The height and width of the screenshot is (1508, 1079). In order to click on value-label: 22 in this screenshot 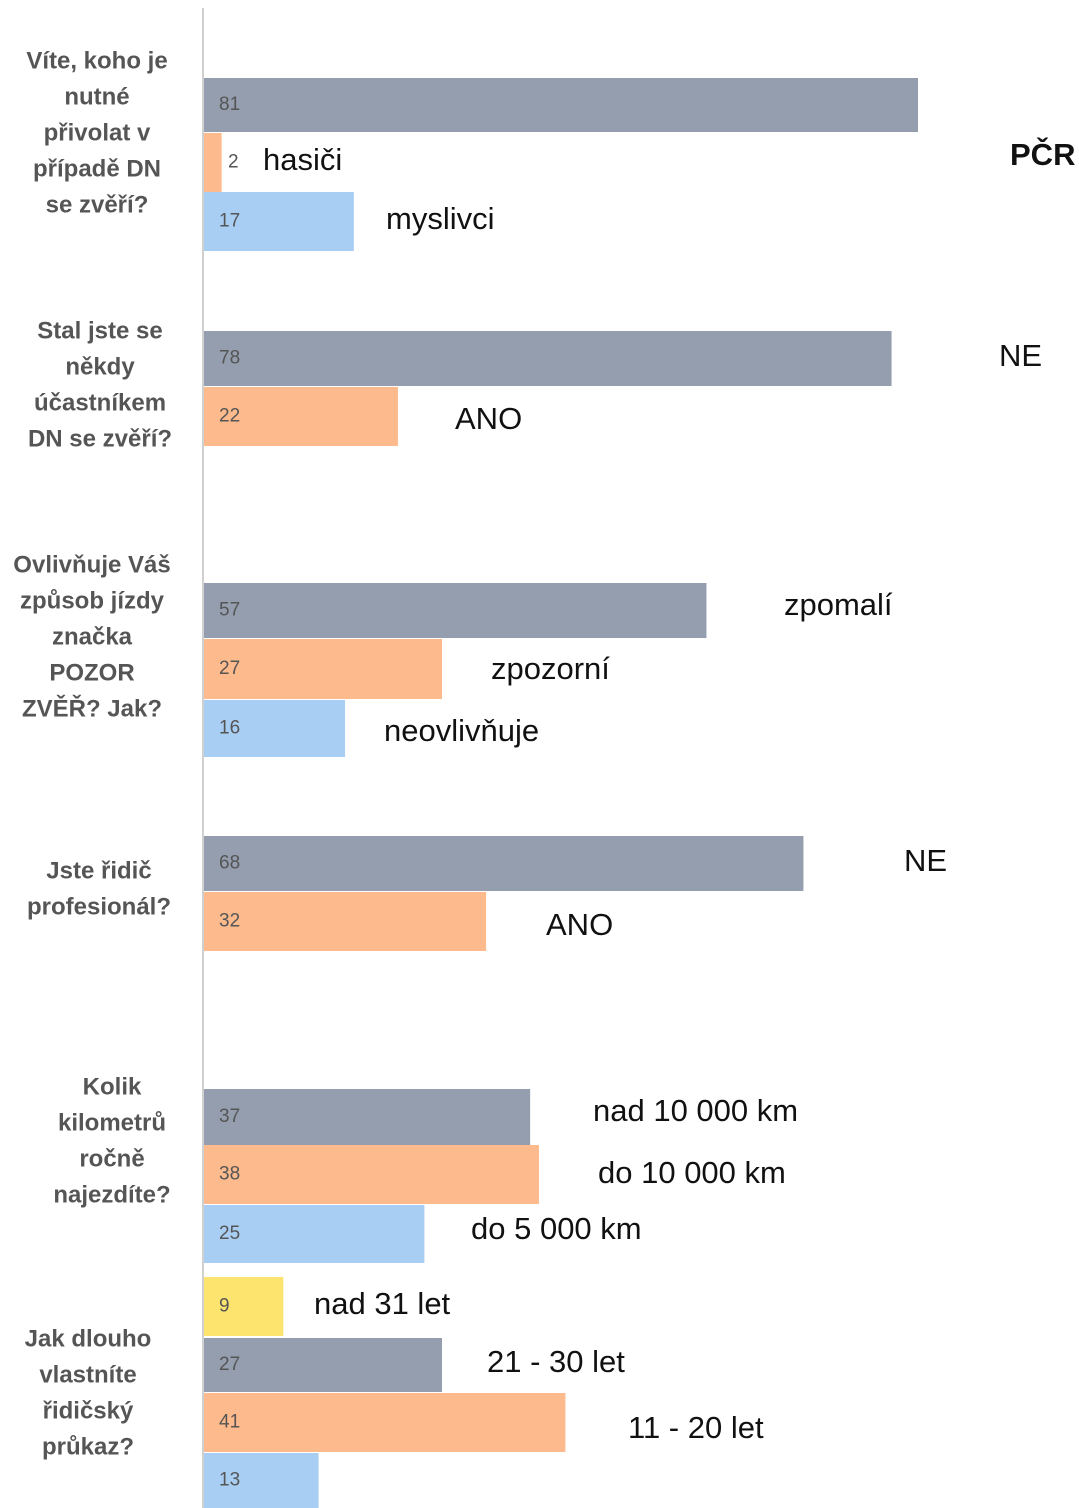, I will do `click(229, 416)`.